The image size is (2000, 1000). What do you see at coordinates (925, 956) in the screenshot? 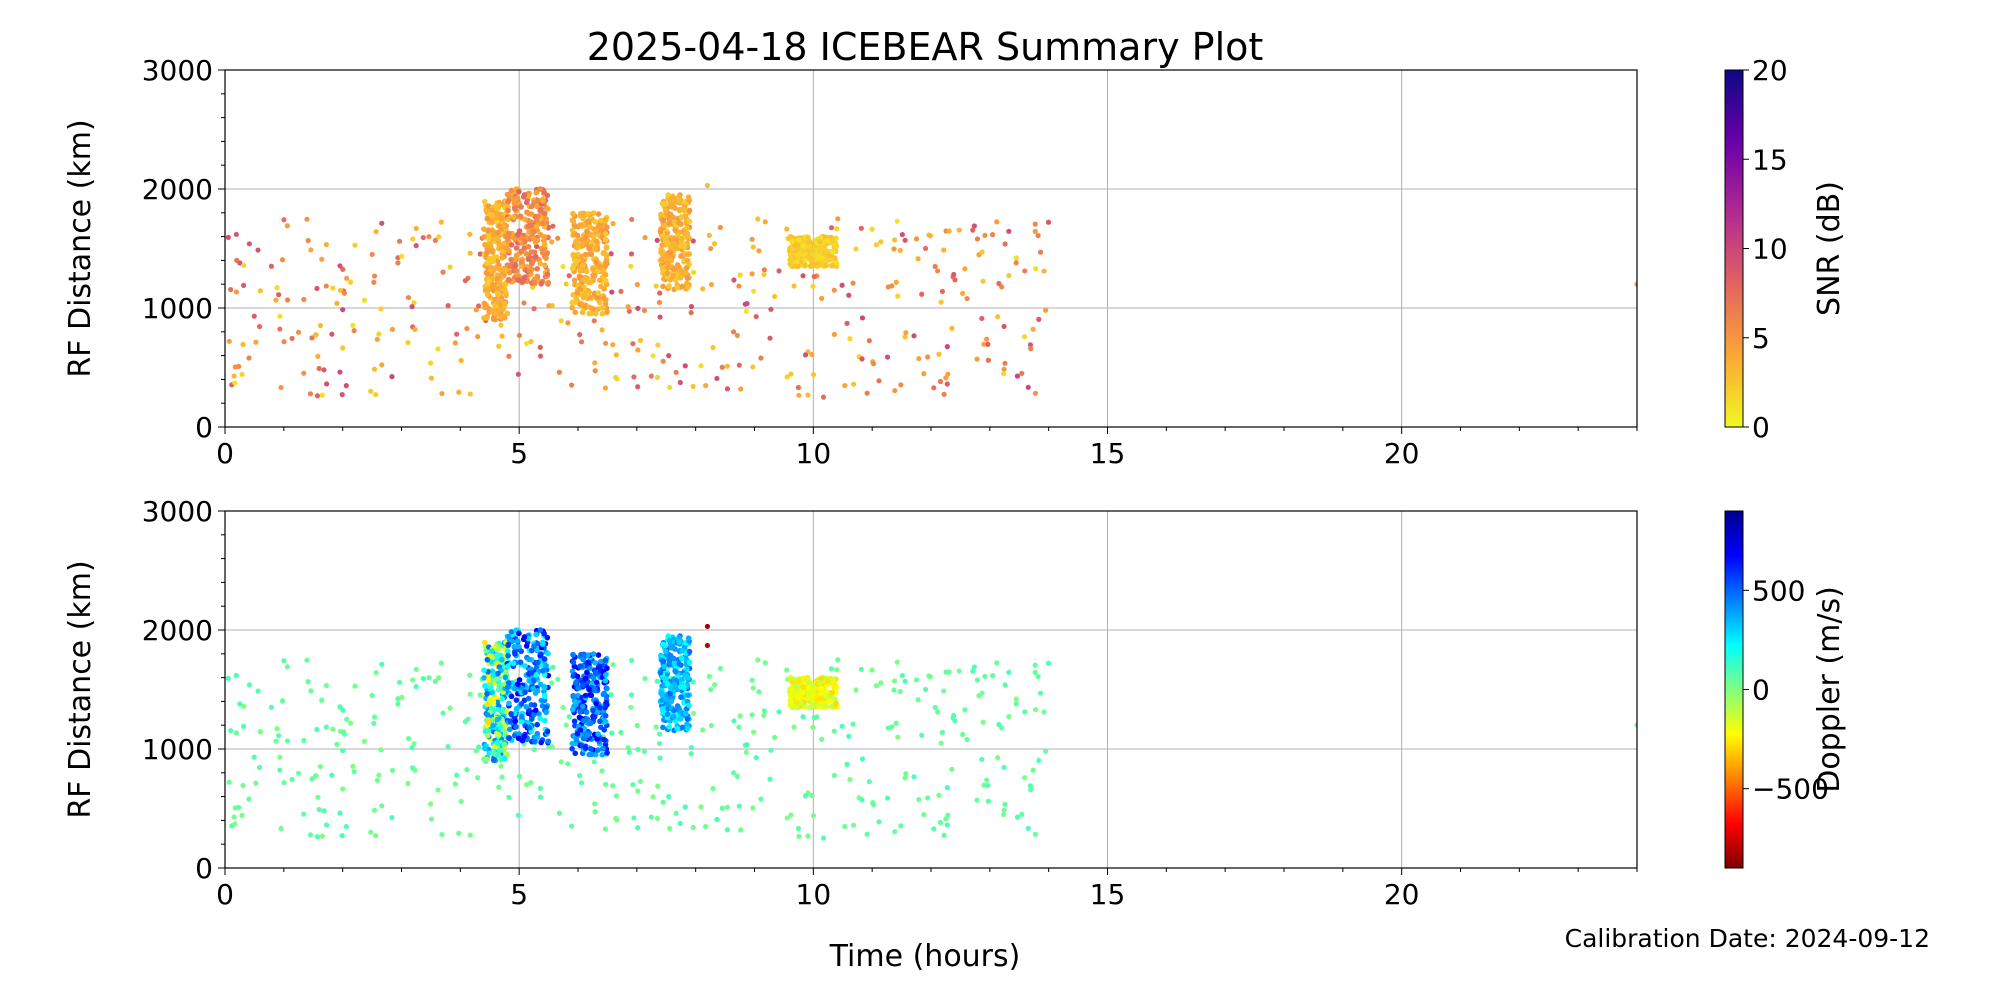
I see `x-axis-label: Time (hours)` at bounding box center [925, 956].